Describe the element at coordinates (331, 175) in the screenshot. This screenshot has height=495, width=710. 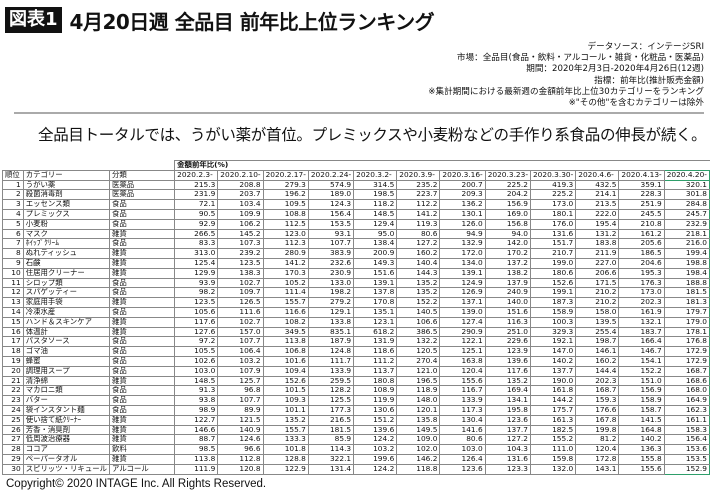
I see `column-header: 2020.2.24-` at that location.